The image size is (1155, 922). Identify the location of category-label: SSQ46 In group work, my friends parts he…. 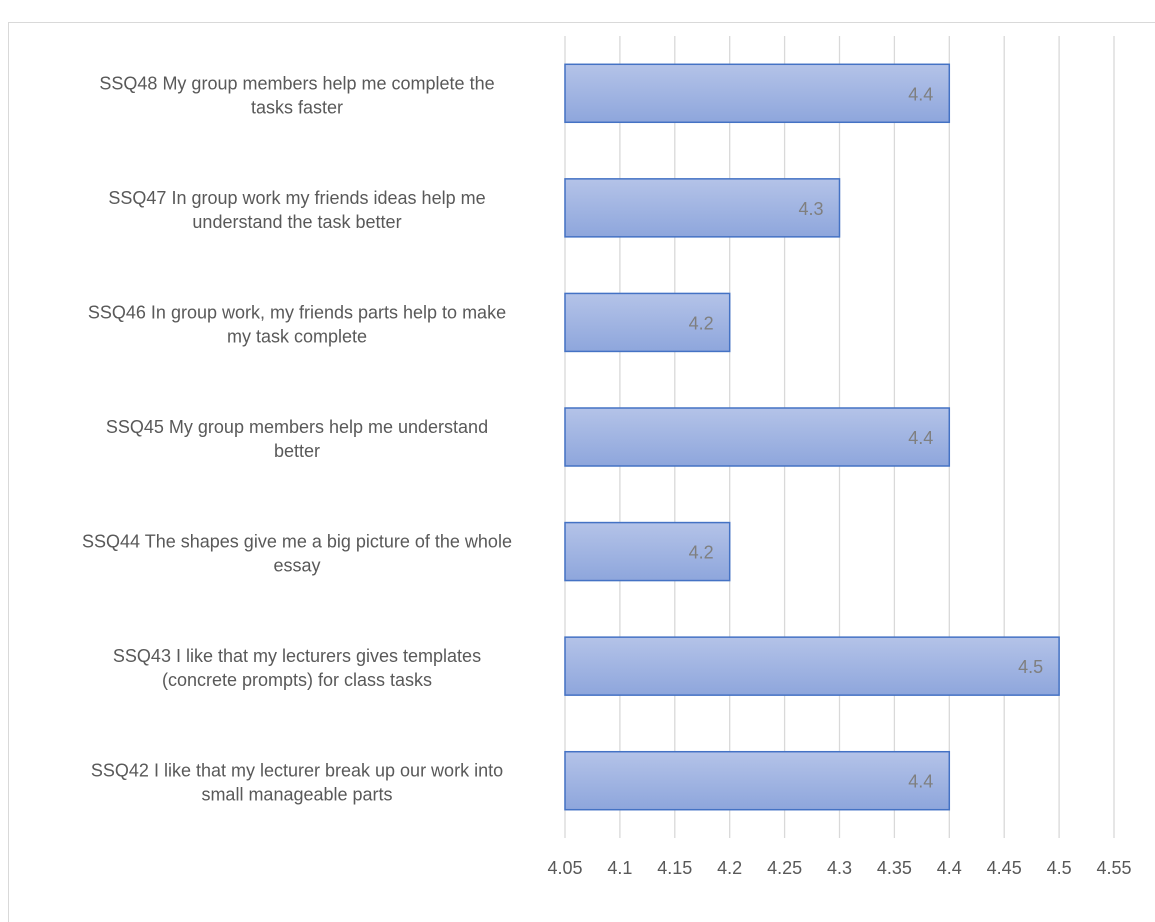
(297, 324).